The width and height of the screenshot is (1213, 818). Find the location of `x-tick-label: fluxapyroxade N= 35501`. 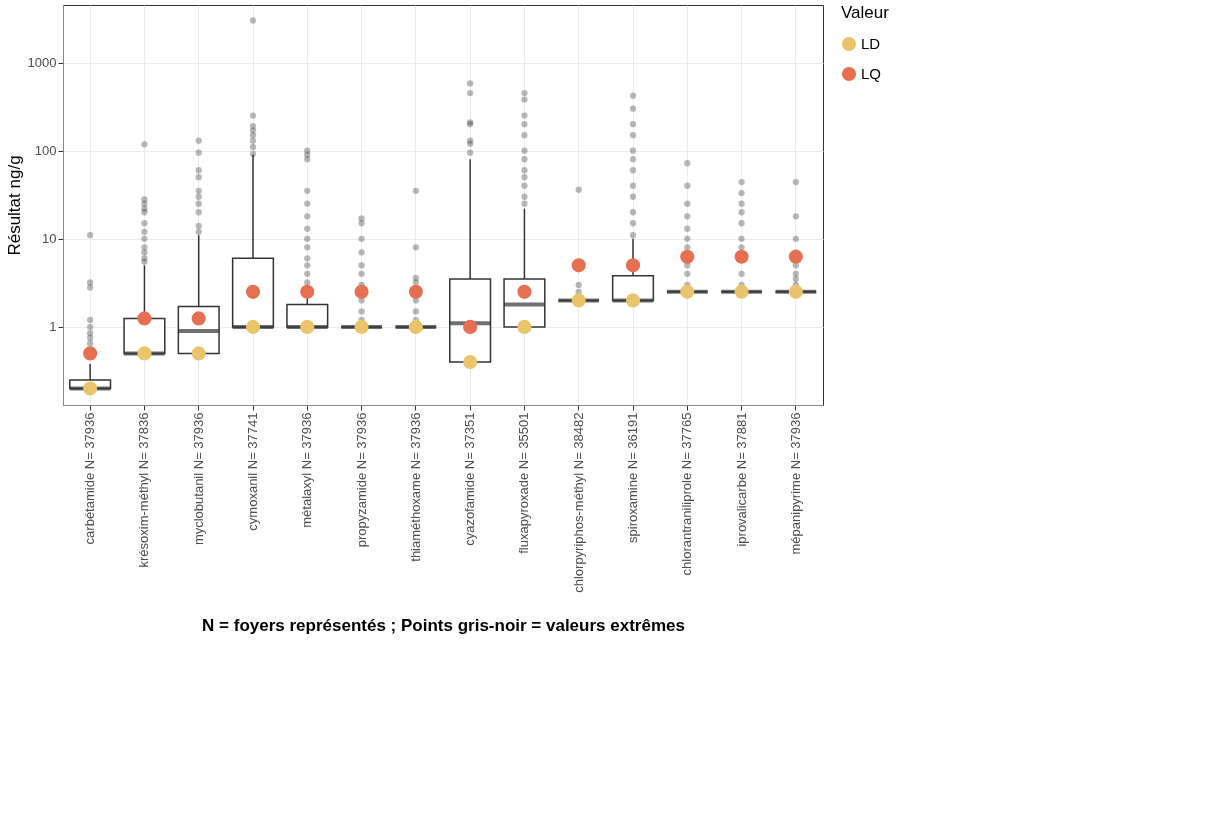

x-tick-label: fluxapyroxade N= 35501 is located at coordinates (524, 483).